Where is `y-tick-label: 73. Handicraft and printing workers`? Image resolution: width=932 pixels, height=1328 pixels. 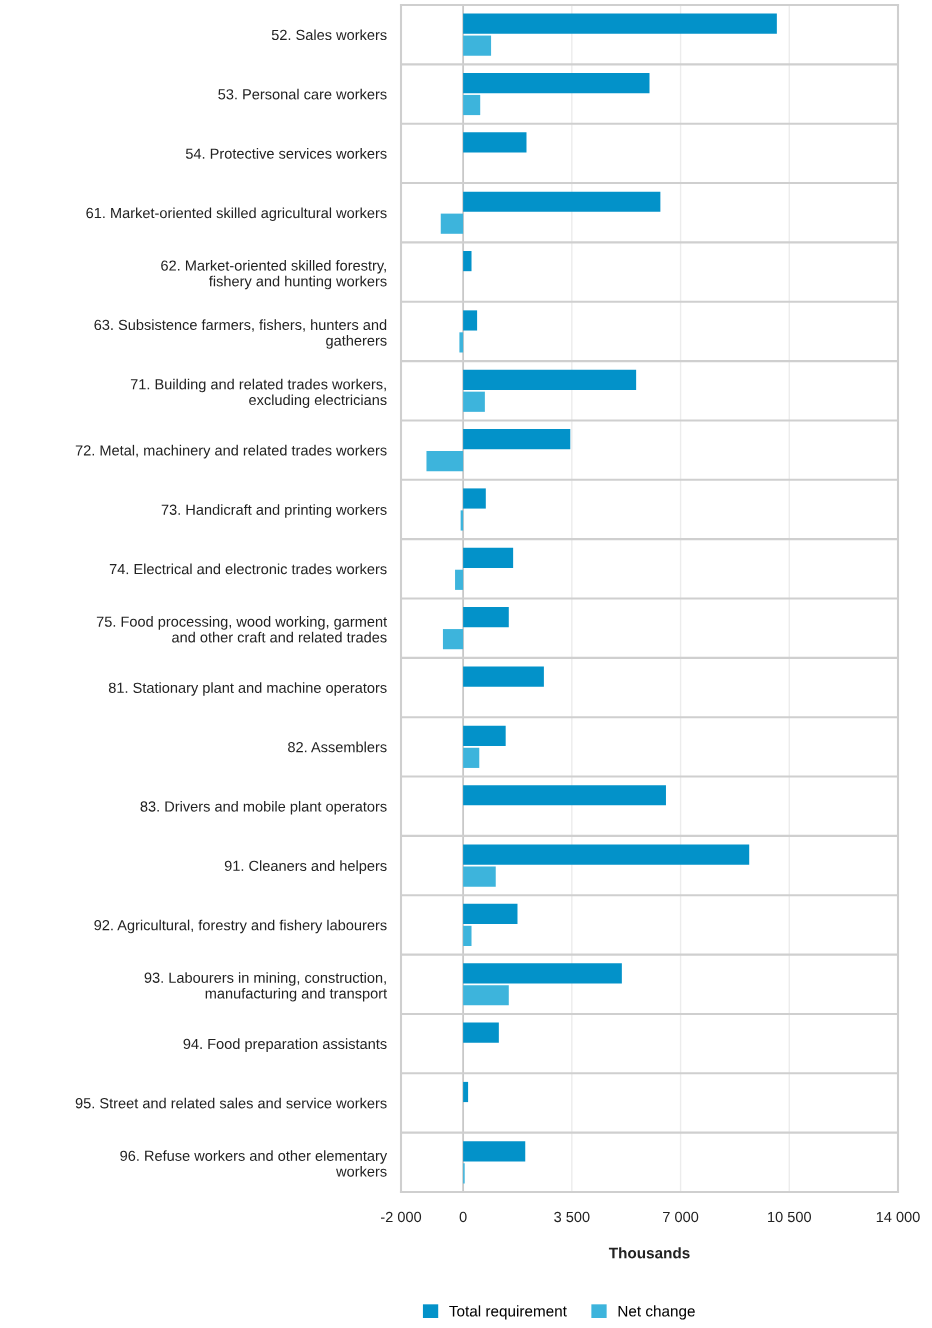 y-tick-label: 73. Handicraft and printing workers is located at coordinates (274, 511).